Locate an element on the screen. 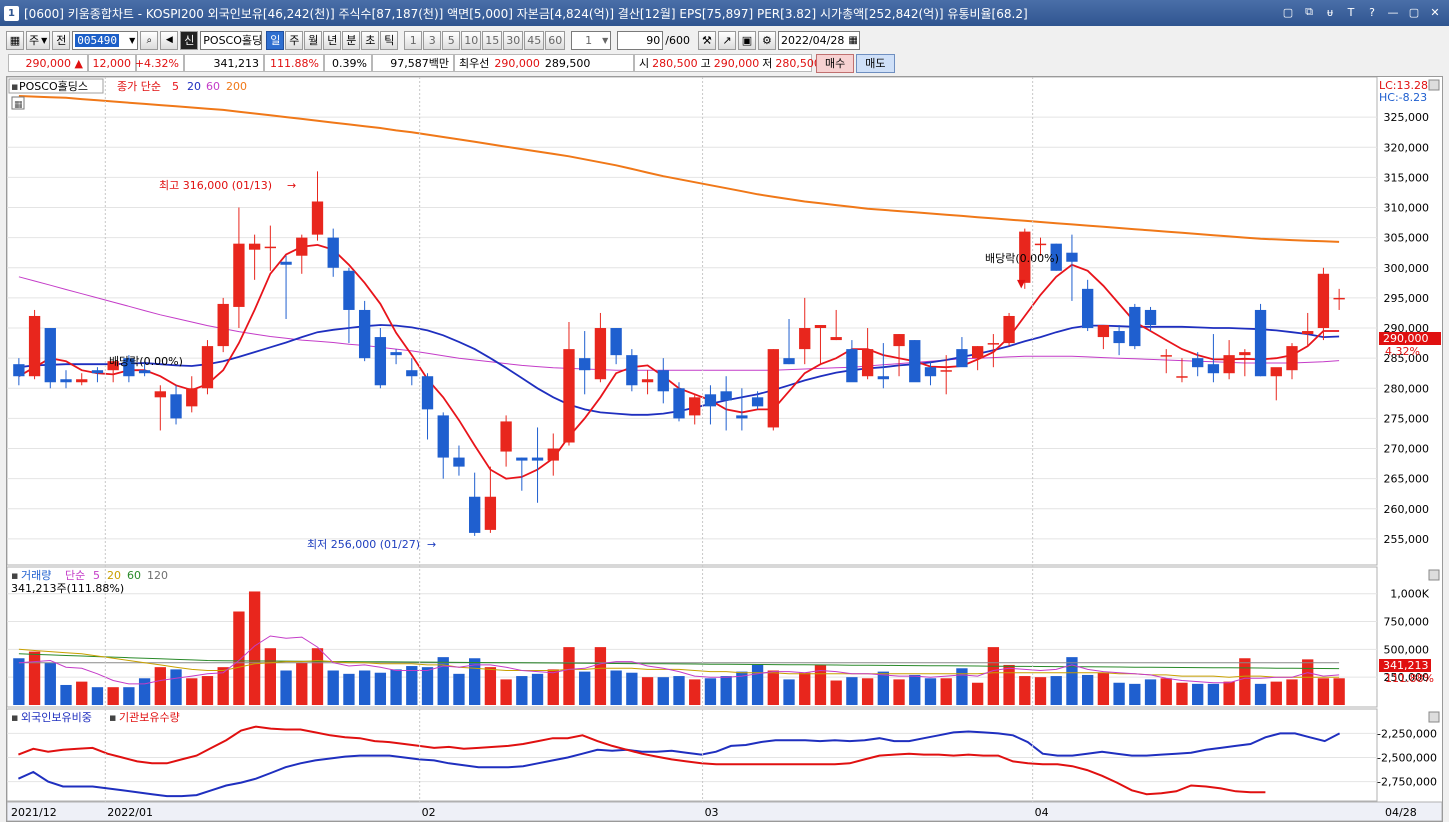  restore-layout-icon: ▢ is located at coordinates (1288, 12).